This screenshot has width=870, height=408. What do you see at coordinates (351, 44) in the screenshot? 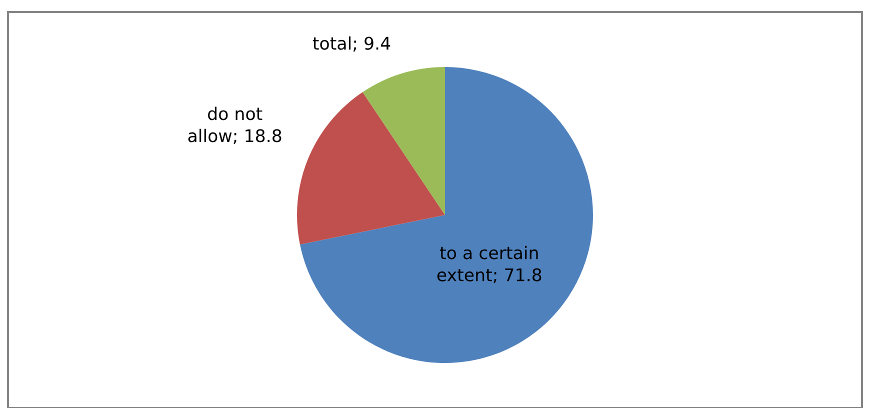
I see `slice-label: total; 9.4` at bounding box center [351, 44].